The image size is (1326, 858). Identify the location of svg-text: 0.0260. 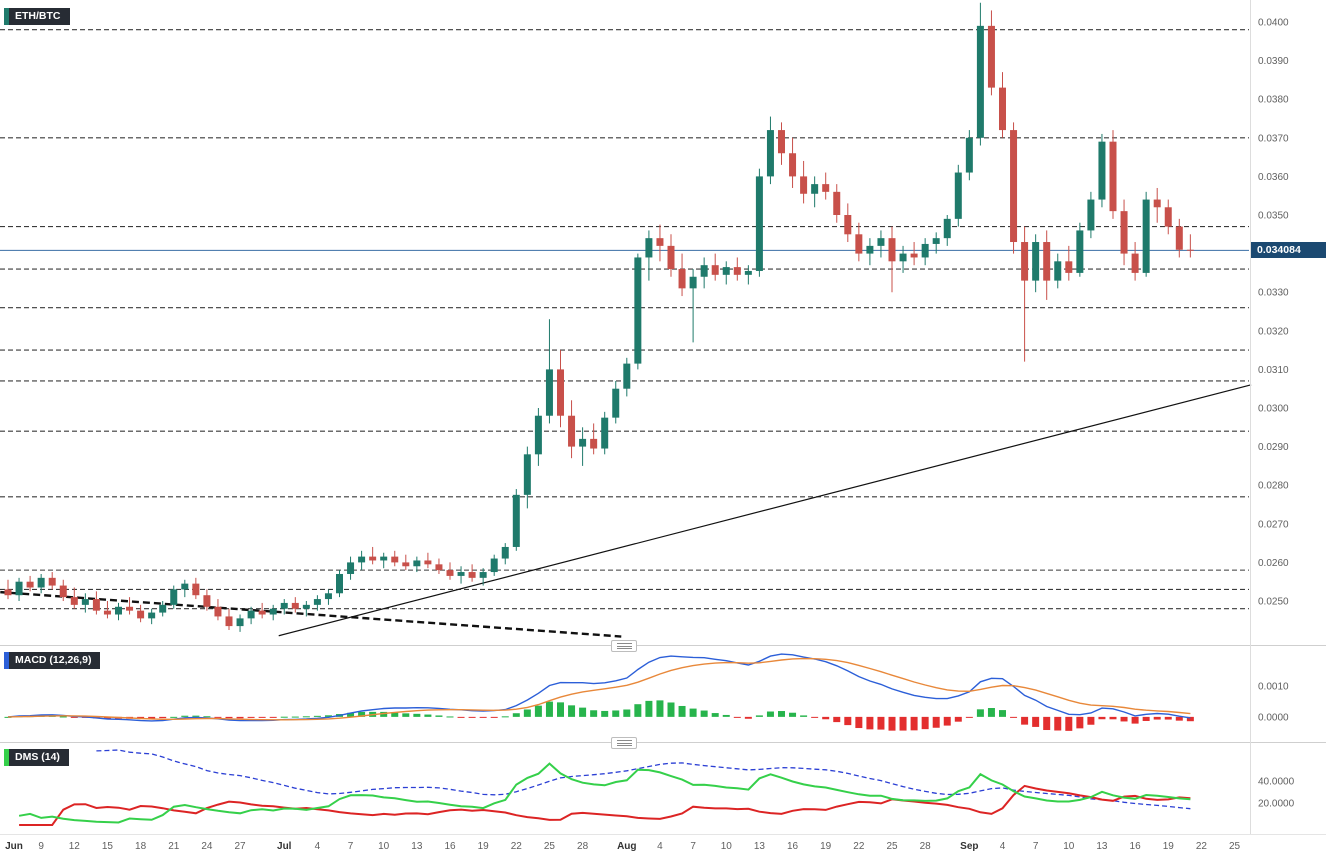
(1273, 563).